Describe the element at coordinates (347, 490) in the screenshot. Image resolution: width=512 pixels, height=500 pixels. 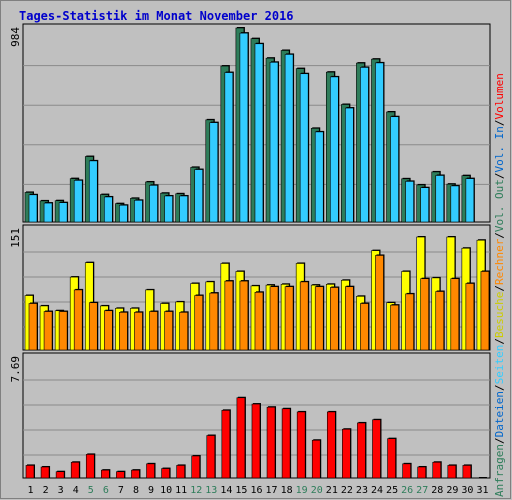
I see `day-label: 22` at that location.